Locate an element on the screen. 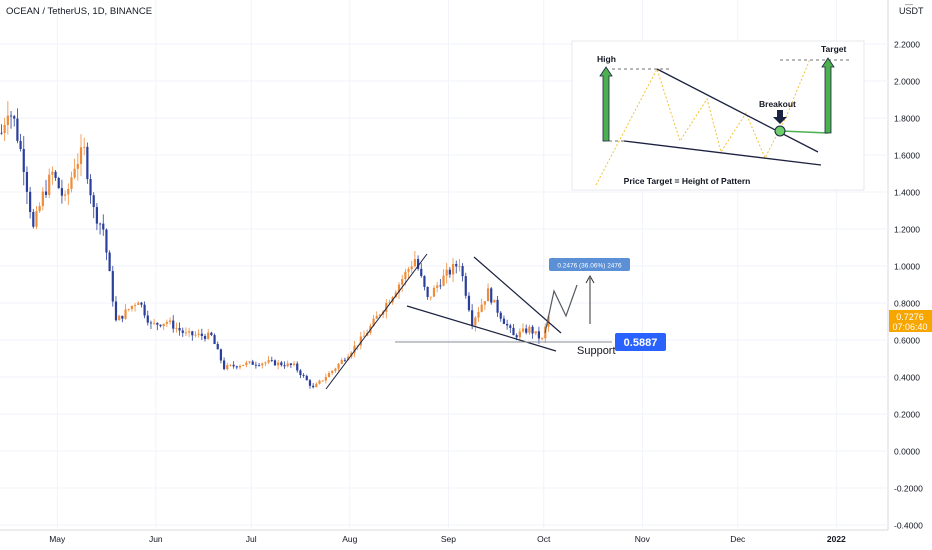 The image size is (932, 550). inset-high-arrow-icon is located at coordinates (606, 104).